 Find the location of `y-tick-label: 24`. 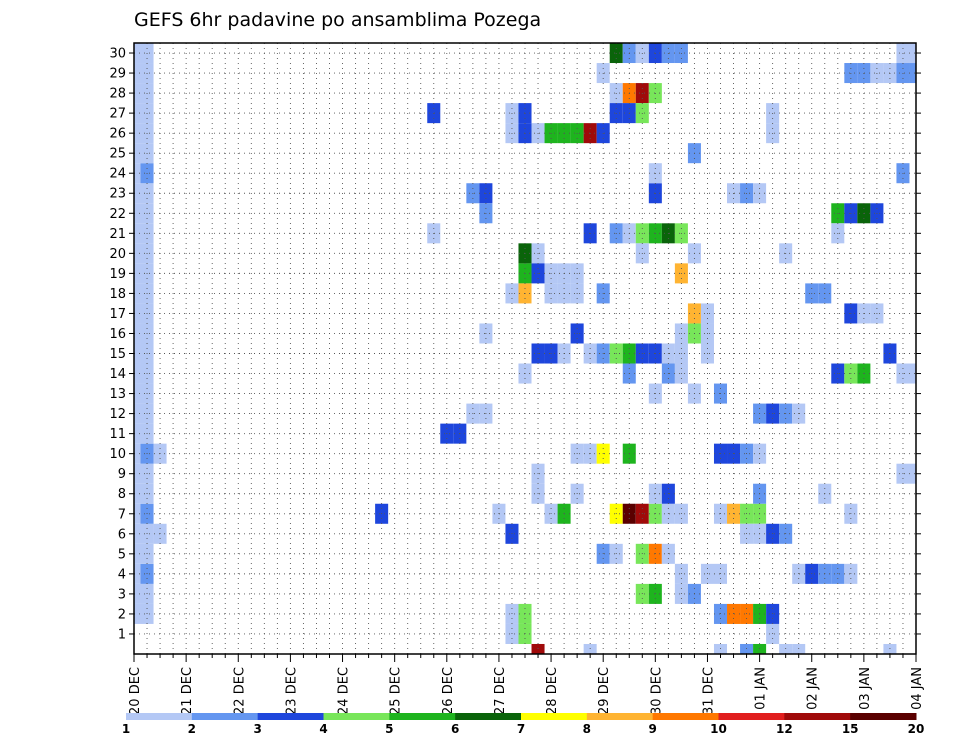

y-tick-label: 24 is located at coordinates (117, 174).